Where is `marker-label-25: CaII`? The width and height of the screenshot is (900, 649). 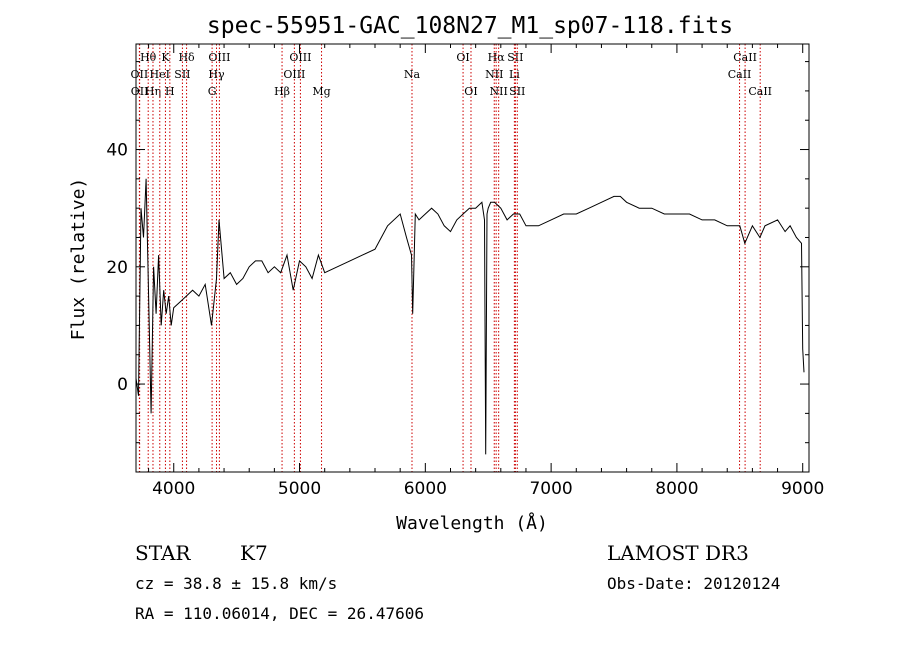
marker-label-25: CaII is located at coordinates (745, 57).